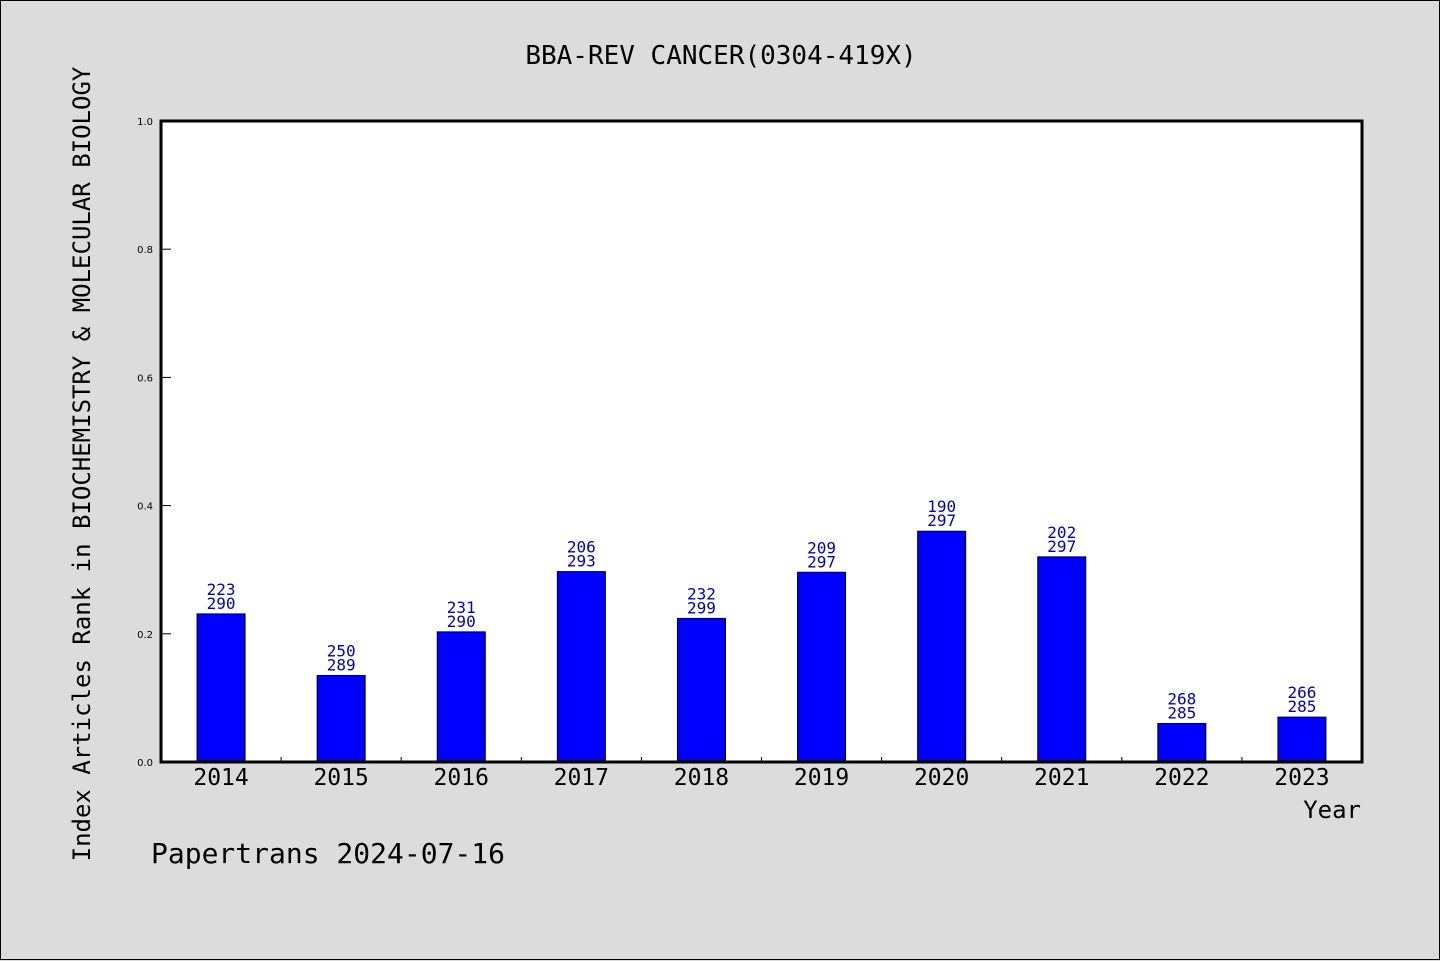  Describe the element at coordinates (701, 593) in the screenshot. I see `data-label-rank: 232` at that location.